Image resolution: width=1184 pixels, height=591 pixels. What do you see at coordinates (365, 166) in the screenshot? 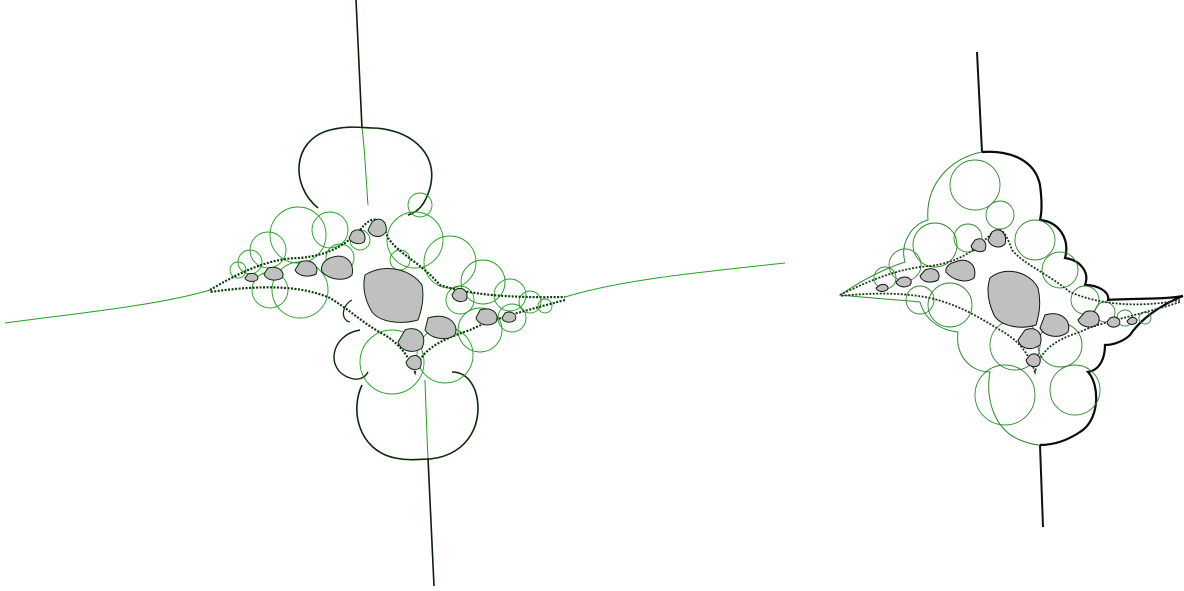
I see `upper-center-thread` at bounding box center [365, 166].